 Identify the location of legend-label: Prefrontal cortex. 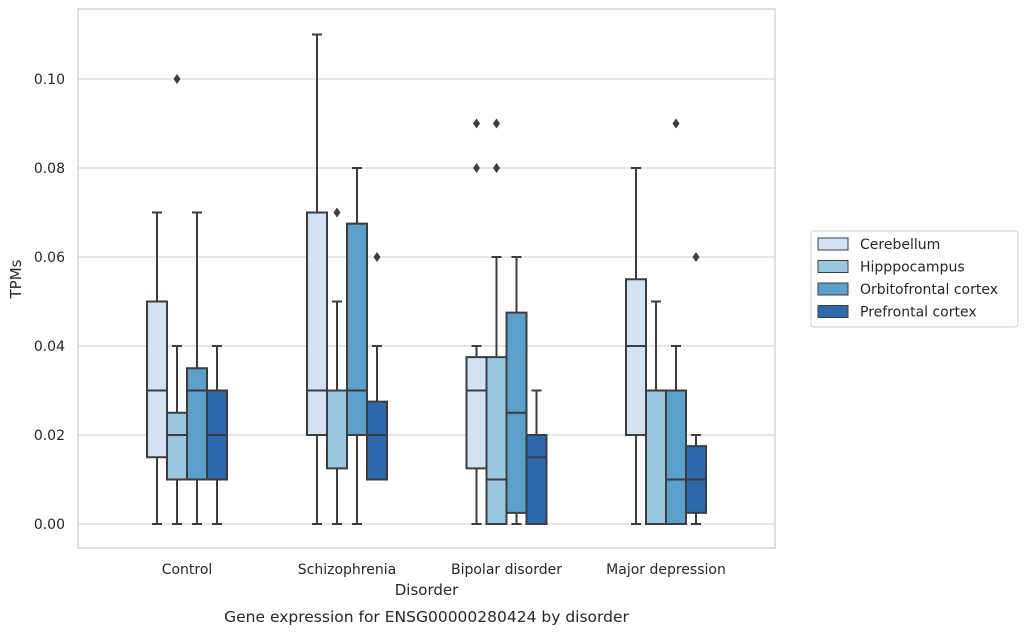
(918, 313).